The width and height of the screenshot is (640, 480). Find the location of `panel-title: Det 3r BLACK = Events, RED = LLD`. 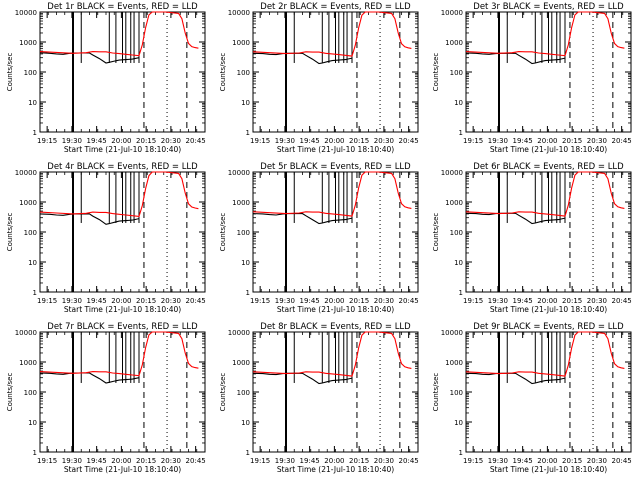

panel-title: Det 3r BLACK = Events, RED = LLD is located at coordinates (548, 7).